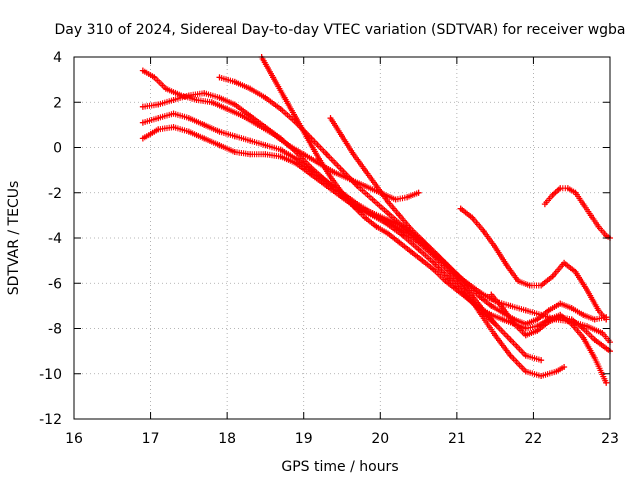 This screenshot has height=484, width=640. What do you see at coordinates (55, 284) in the screenshot?
I see `y-tick-label: -6` at bounding box center [55, 284].